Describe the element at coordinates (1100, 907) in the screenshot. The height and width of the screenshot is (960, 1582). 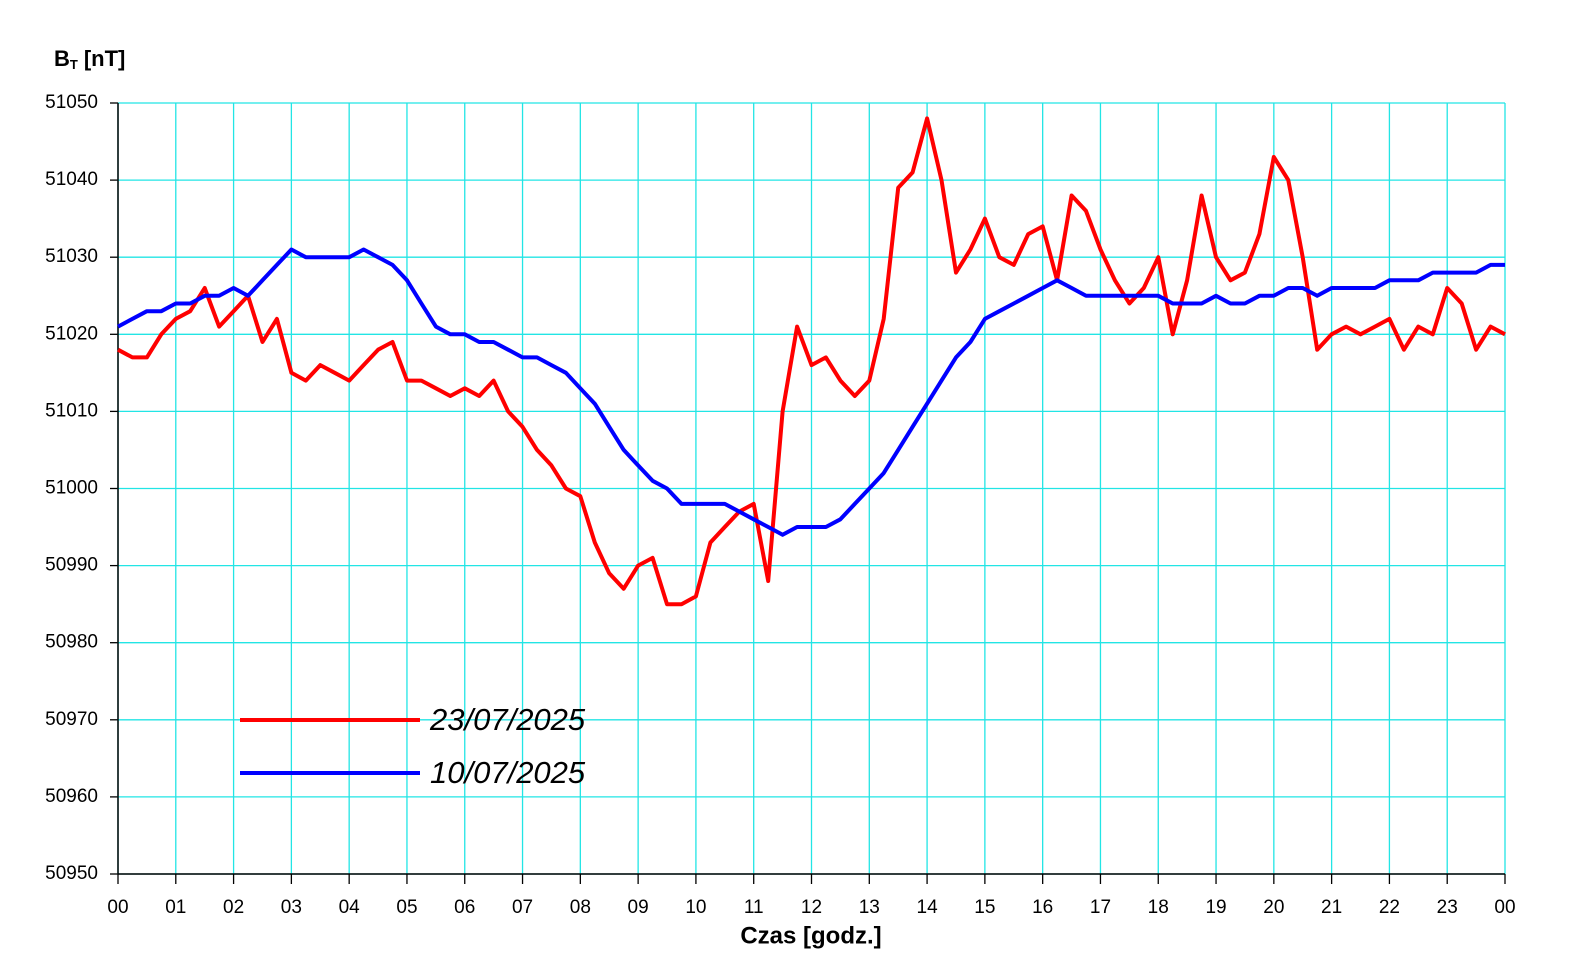
I see `x-tick-label: 17` at that location.